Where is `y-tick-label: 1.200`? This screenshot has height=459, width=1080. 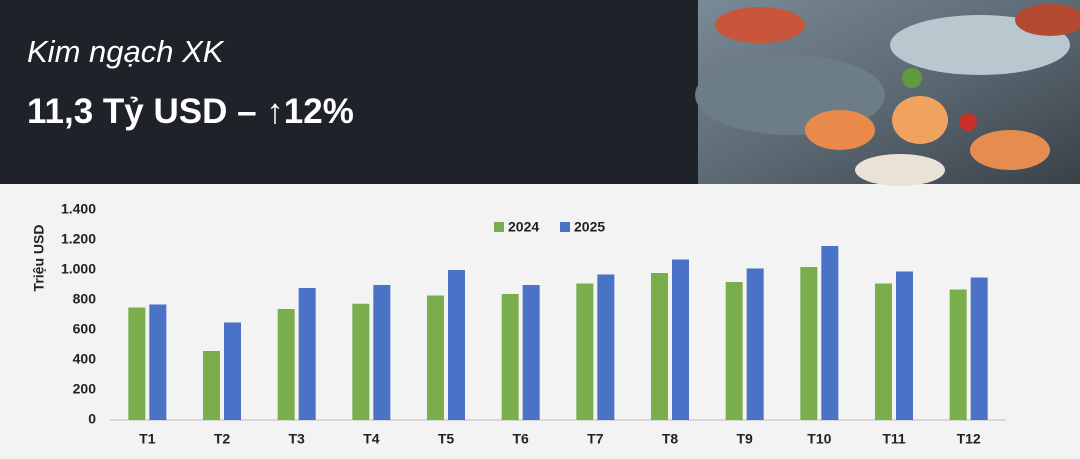 y-tick-label: 1.200 is located at coordinates (78, 239).